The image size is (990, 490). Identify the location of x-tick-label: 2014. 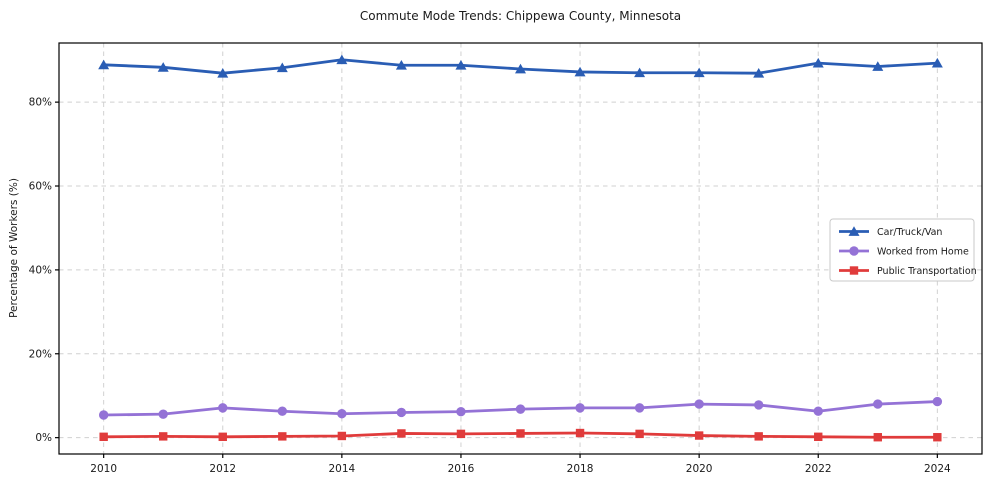
(341, 469).